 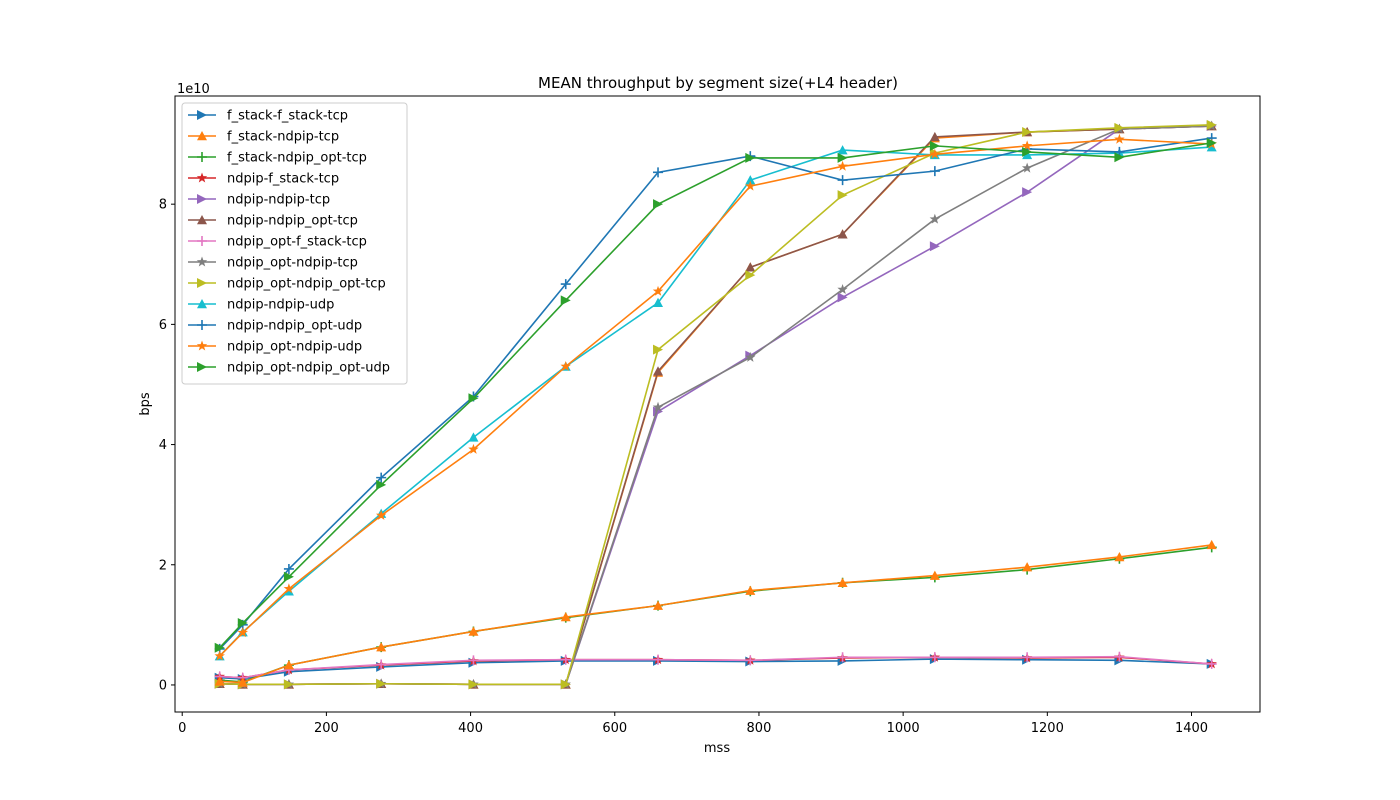 What do you see at coordinates (693, 724) in the screenshot?
I see `x-axis: 0 200 400 600 800 1000 1200 1400` at bounding box center [693, 724].